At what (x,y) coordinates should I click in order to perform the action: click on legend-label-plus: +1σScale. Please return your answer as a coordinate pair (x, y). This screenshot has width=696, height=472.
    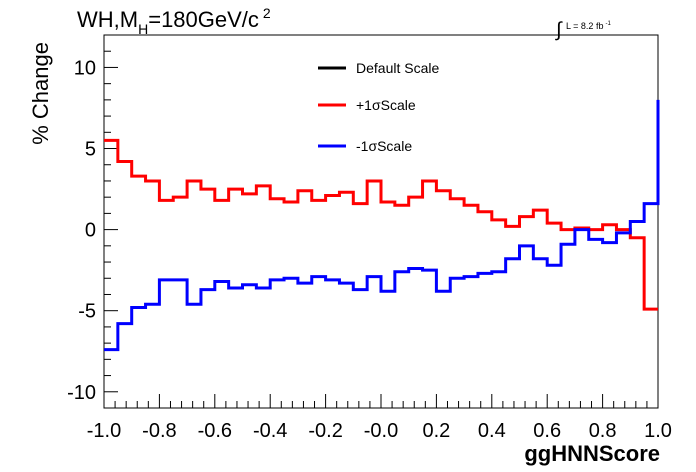
    Looking at the image, I should click on (386, 105).